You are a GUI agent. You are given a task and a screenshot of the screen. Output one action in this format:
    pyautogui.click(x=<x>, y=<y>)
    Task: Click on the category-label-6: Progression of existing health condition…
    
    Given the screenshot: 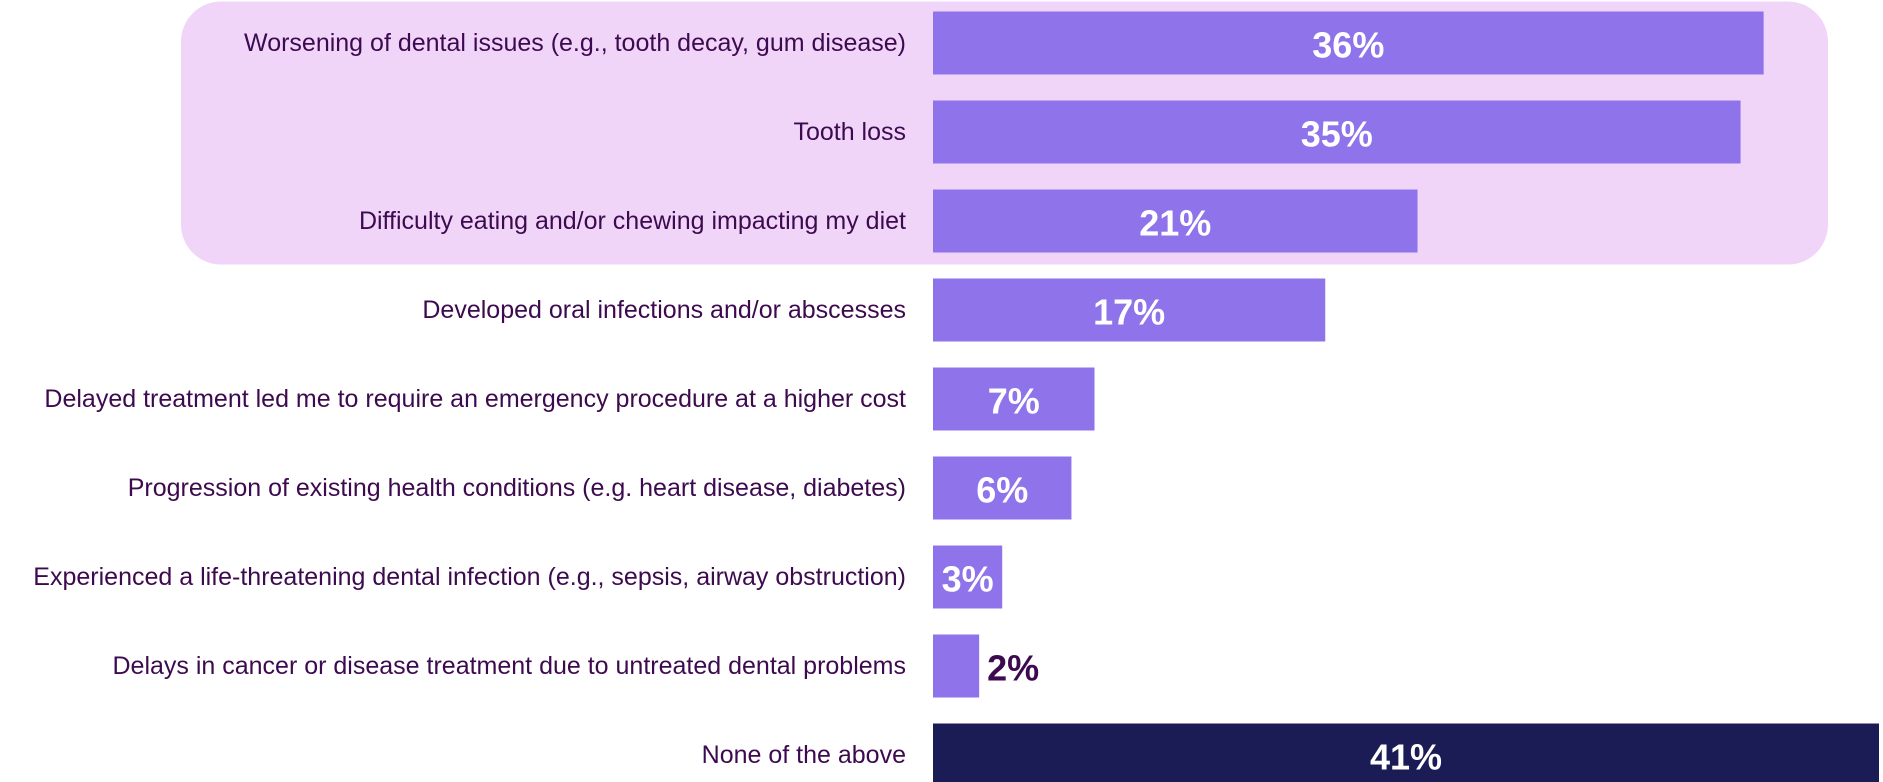 What is the action you would take?
    pyautogui.click(x=517, y=488)
    